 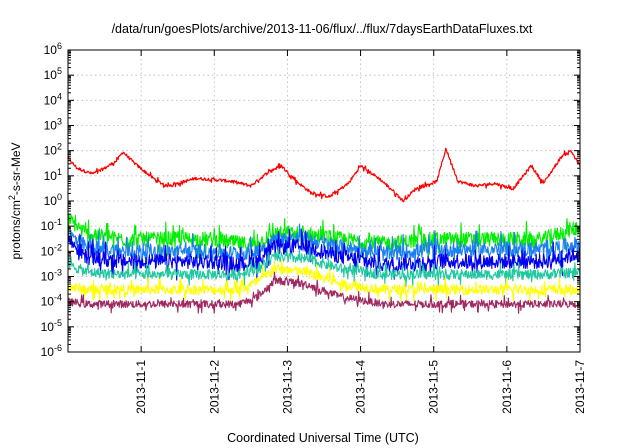 I want to click on y-tick-label: 10⁶, so click(x=53, y=49).